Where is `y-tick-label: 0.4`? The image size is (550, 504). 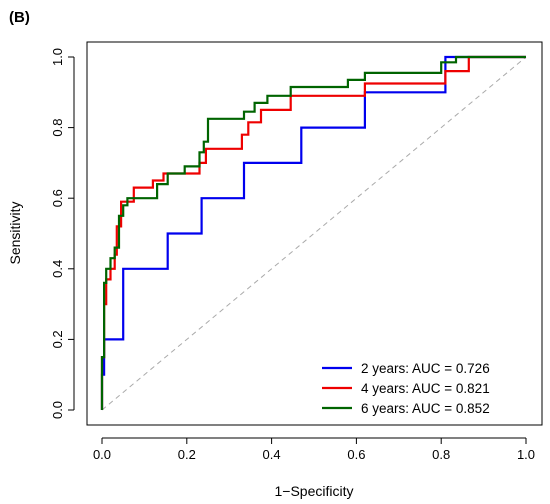 y-tick-label: 0.4 is located at coordinates (57, 269).